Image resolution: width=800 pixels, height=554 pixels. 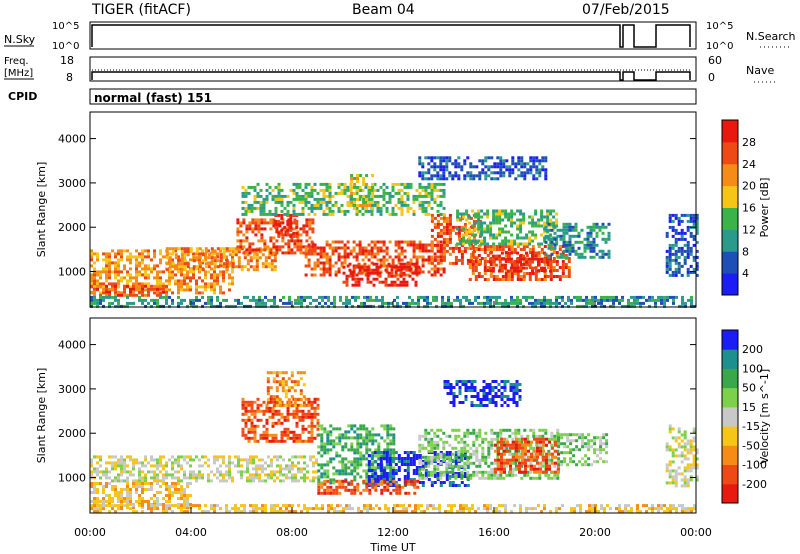 I want to click on noise-trace, so click(x=391, y=36).